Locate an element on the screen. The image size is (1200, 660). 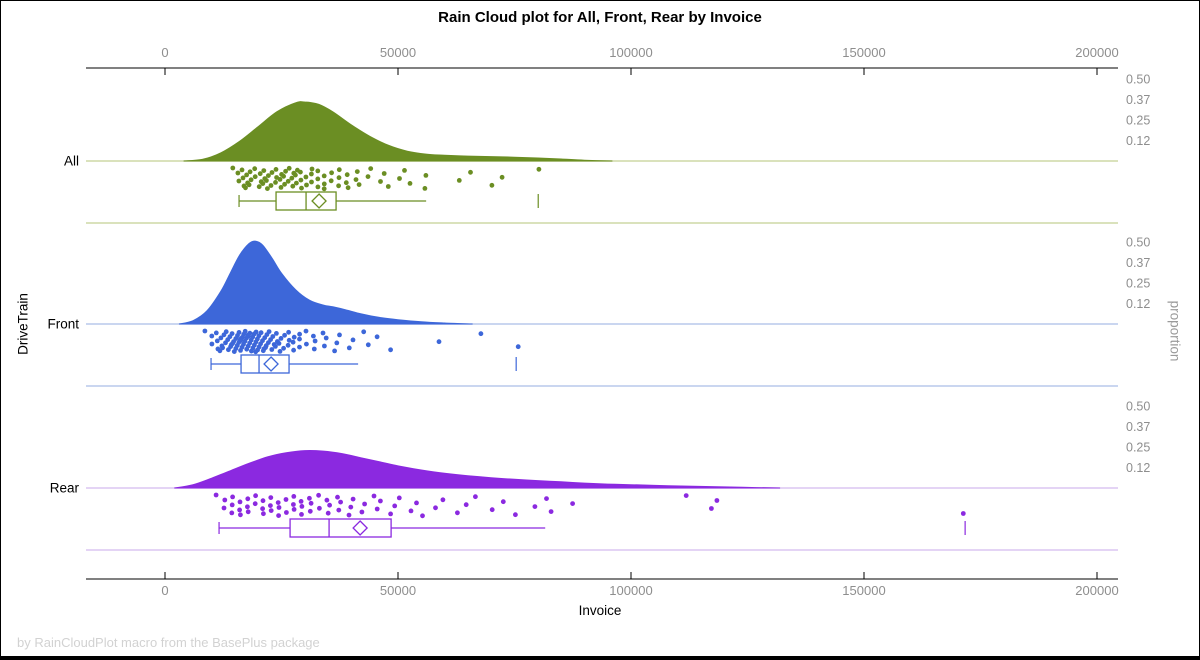
y2-axis-label: proportion is located at coordinates (1175, 331).